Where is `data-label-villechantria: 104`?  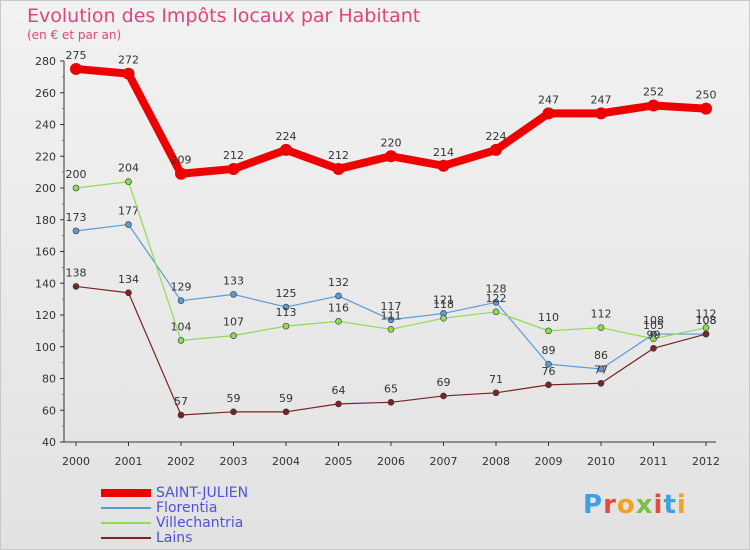 data-label-villechantria: 104 is located at coordinates (181, 326).